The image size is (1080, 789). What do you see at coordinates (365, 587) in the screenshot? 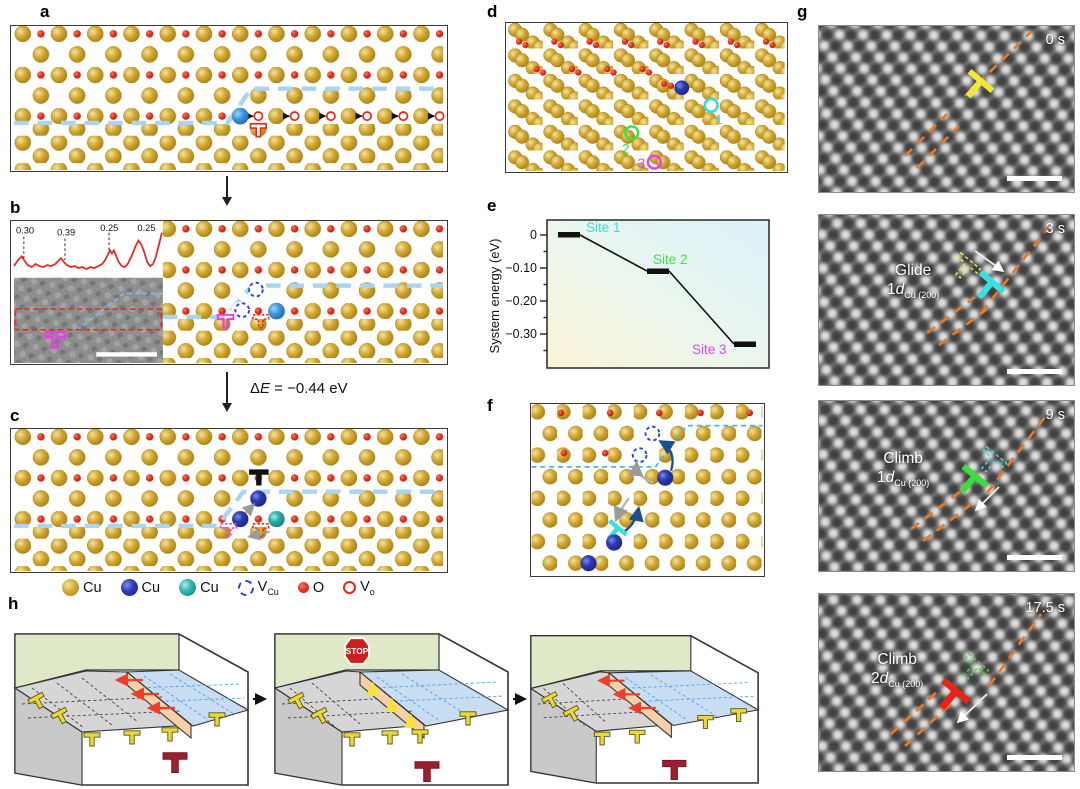
I see `legend-label: V` at bounding box center [365, 587].